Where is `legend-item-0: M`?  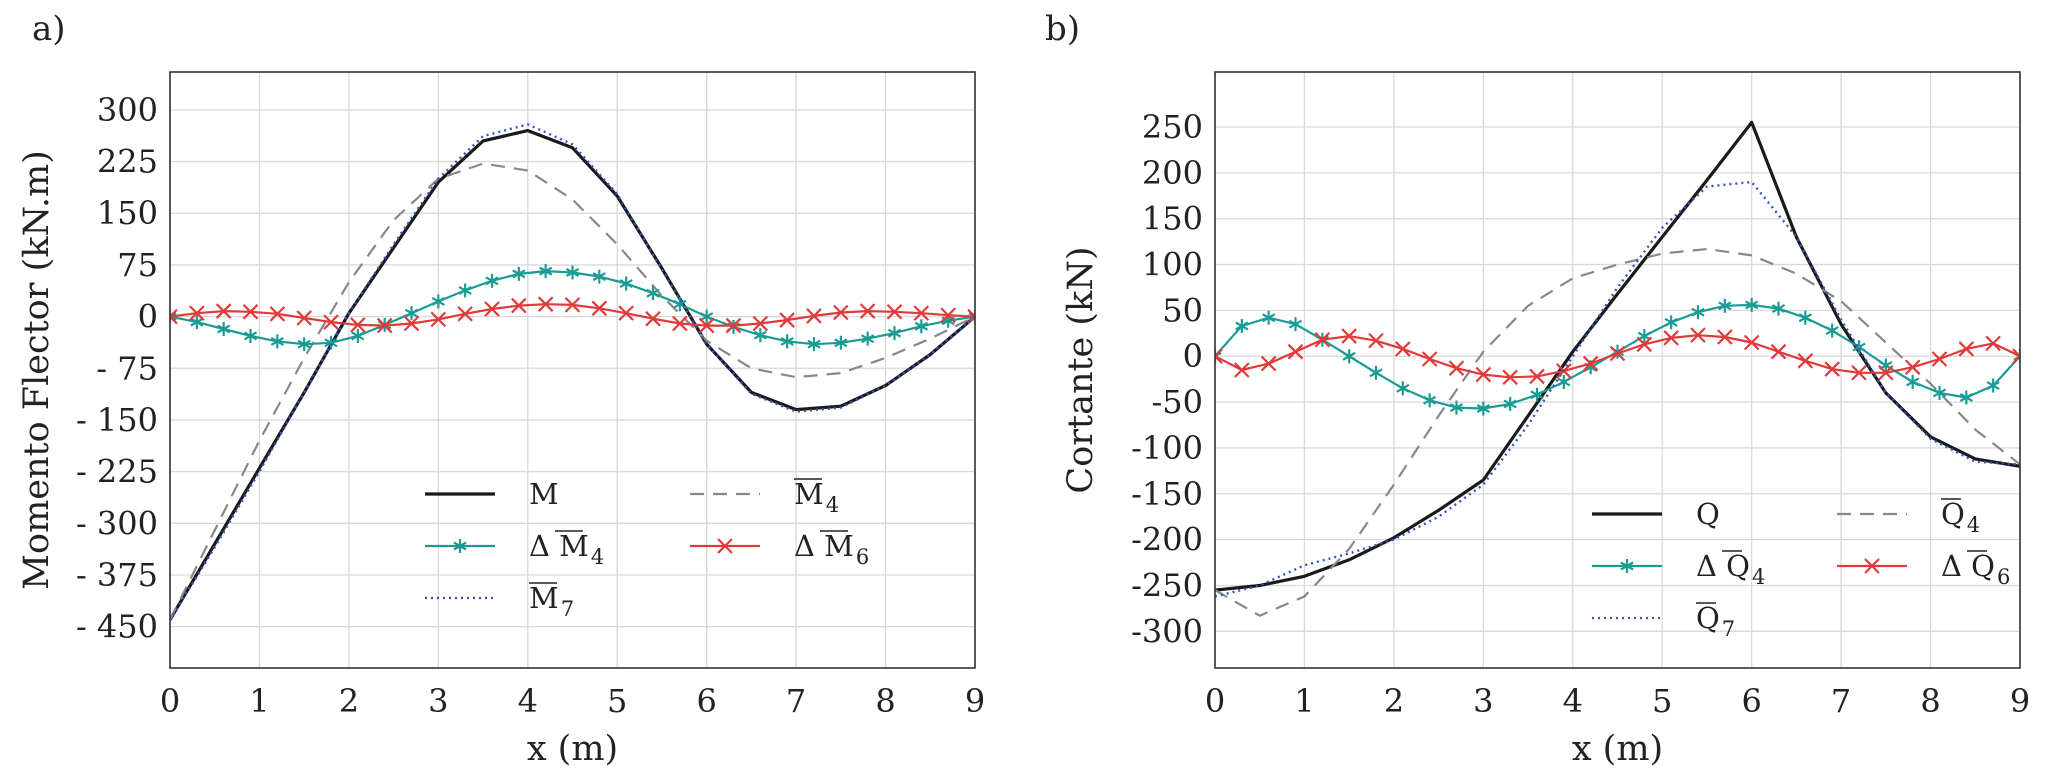 legend-item-0: M is located at coordinates (492, 494).